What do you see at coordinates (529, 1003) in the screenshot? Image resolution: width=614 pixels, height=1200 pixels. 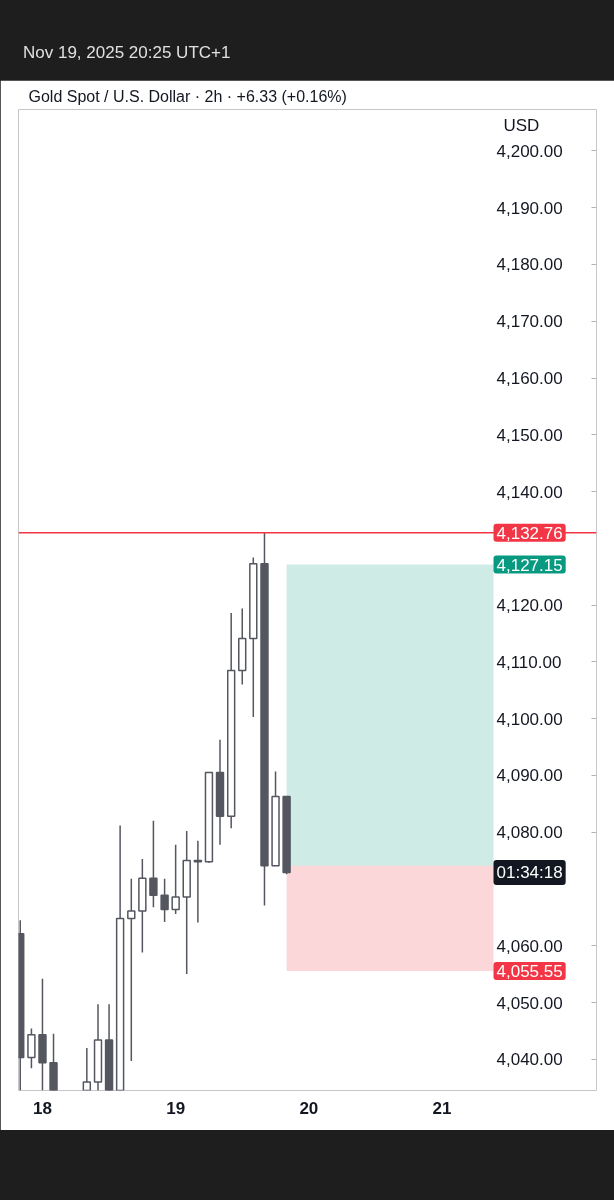 I see `y-tick-label: 4,050.00` at bounding box center [529, 1003].